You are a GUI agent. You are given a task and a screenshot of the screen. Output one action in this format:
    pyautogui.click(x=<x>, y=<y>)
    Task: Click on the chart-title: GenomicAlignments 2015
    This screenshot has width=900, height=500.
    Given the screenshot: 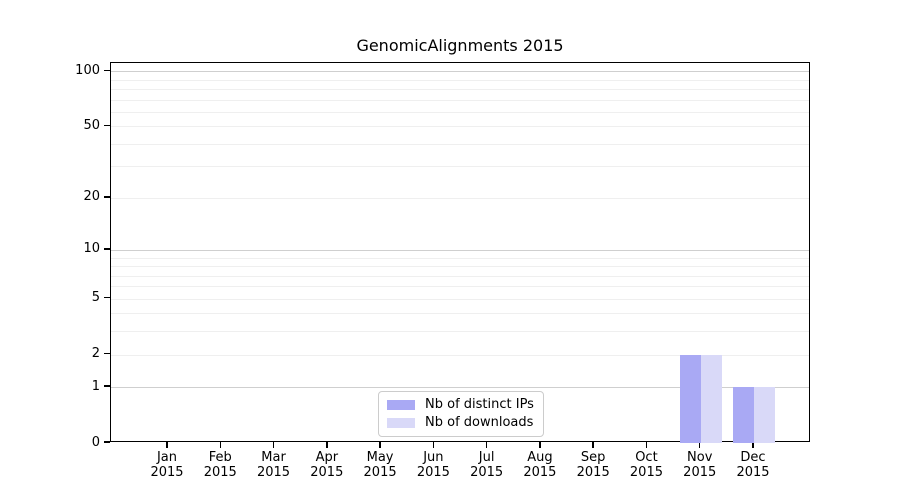 What is the action you would take?
    pyautogui.click(x=460, y=45)
    